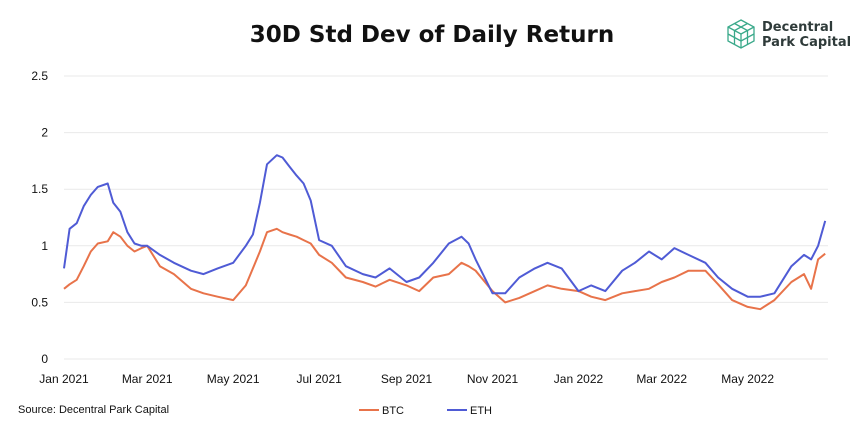 Image resolution: width=864 pixels, height=432 pixels. Describe the element at coordinates (493, 379) in the screenshot. I see `x-tick-label: Nov 2021` at that location.